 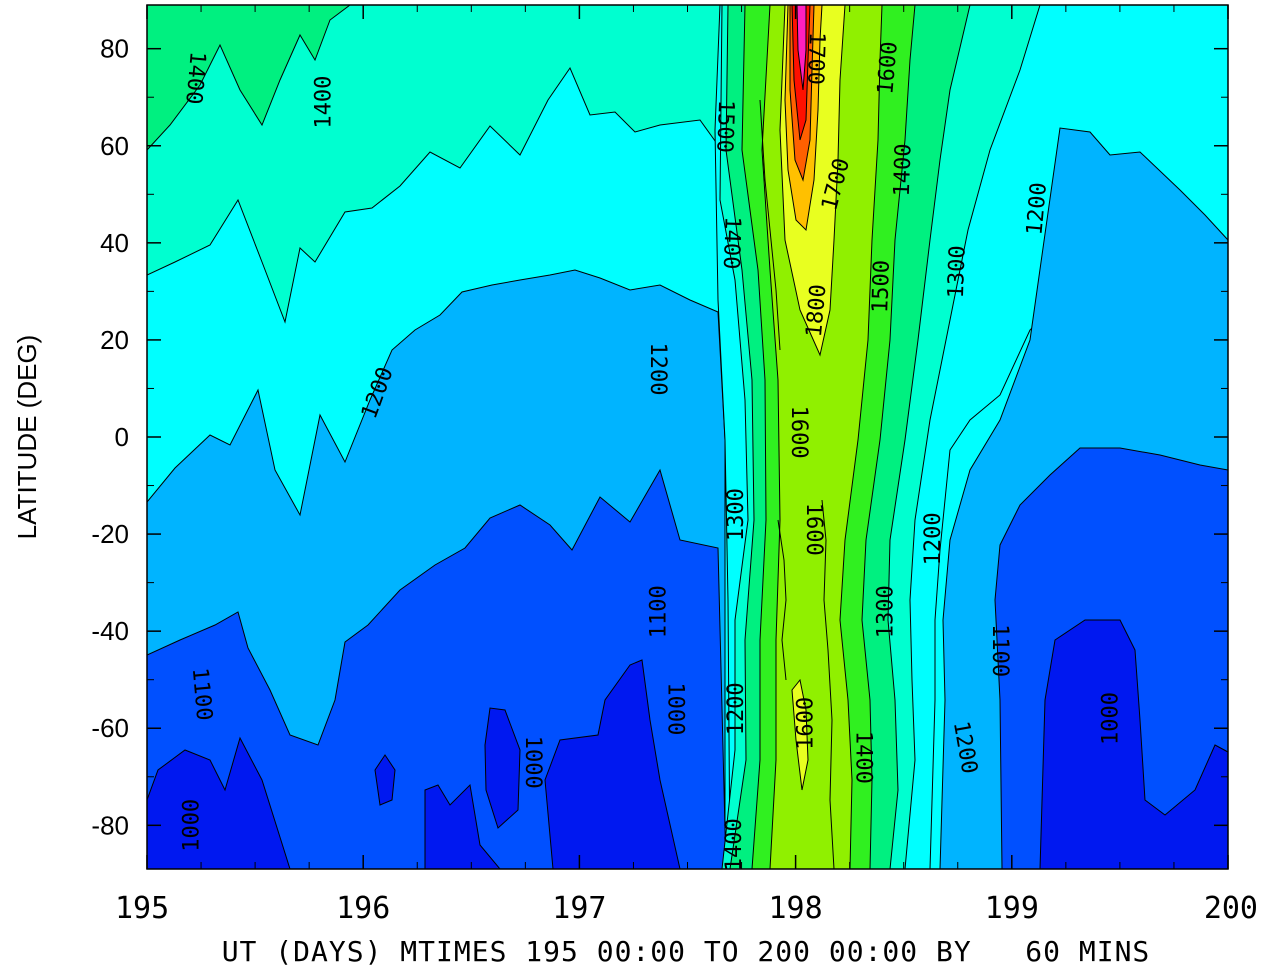 What do you see at coordinates (612, 764) in the screenshot?
I see `contour-fill-900-e` at bounding box center [612, 764].